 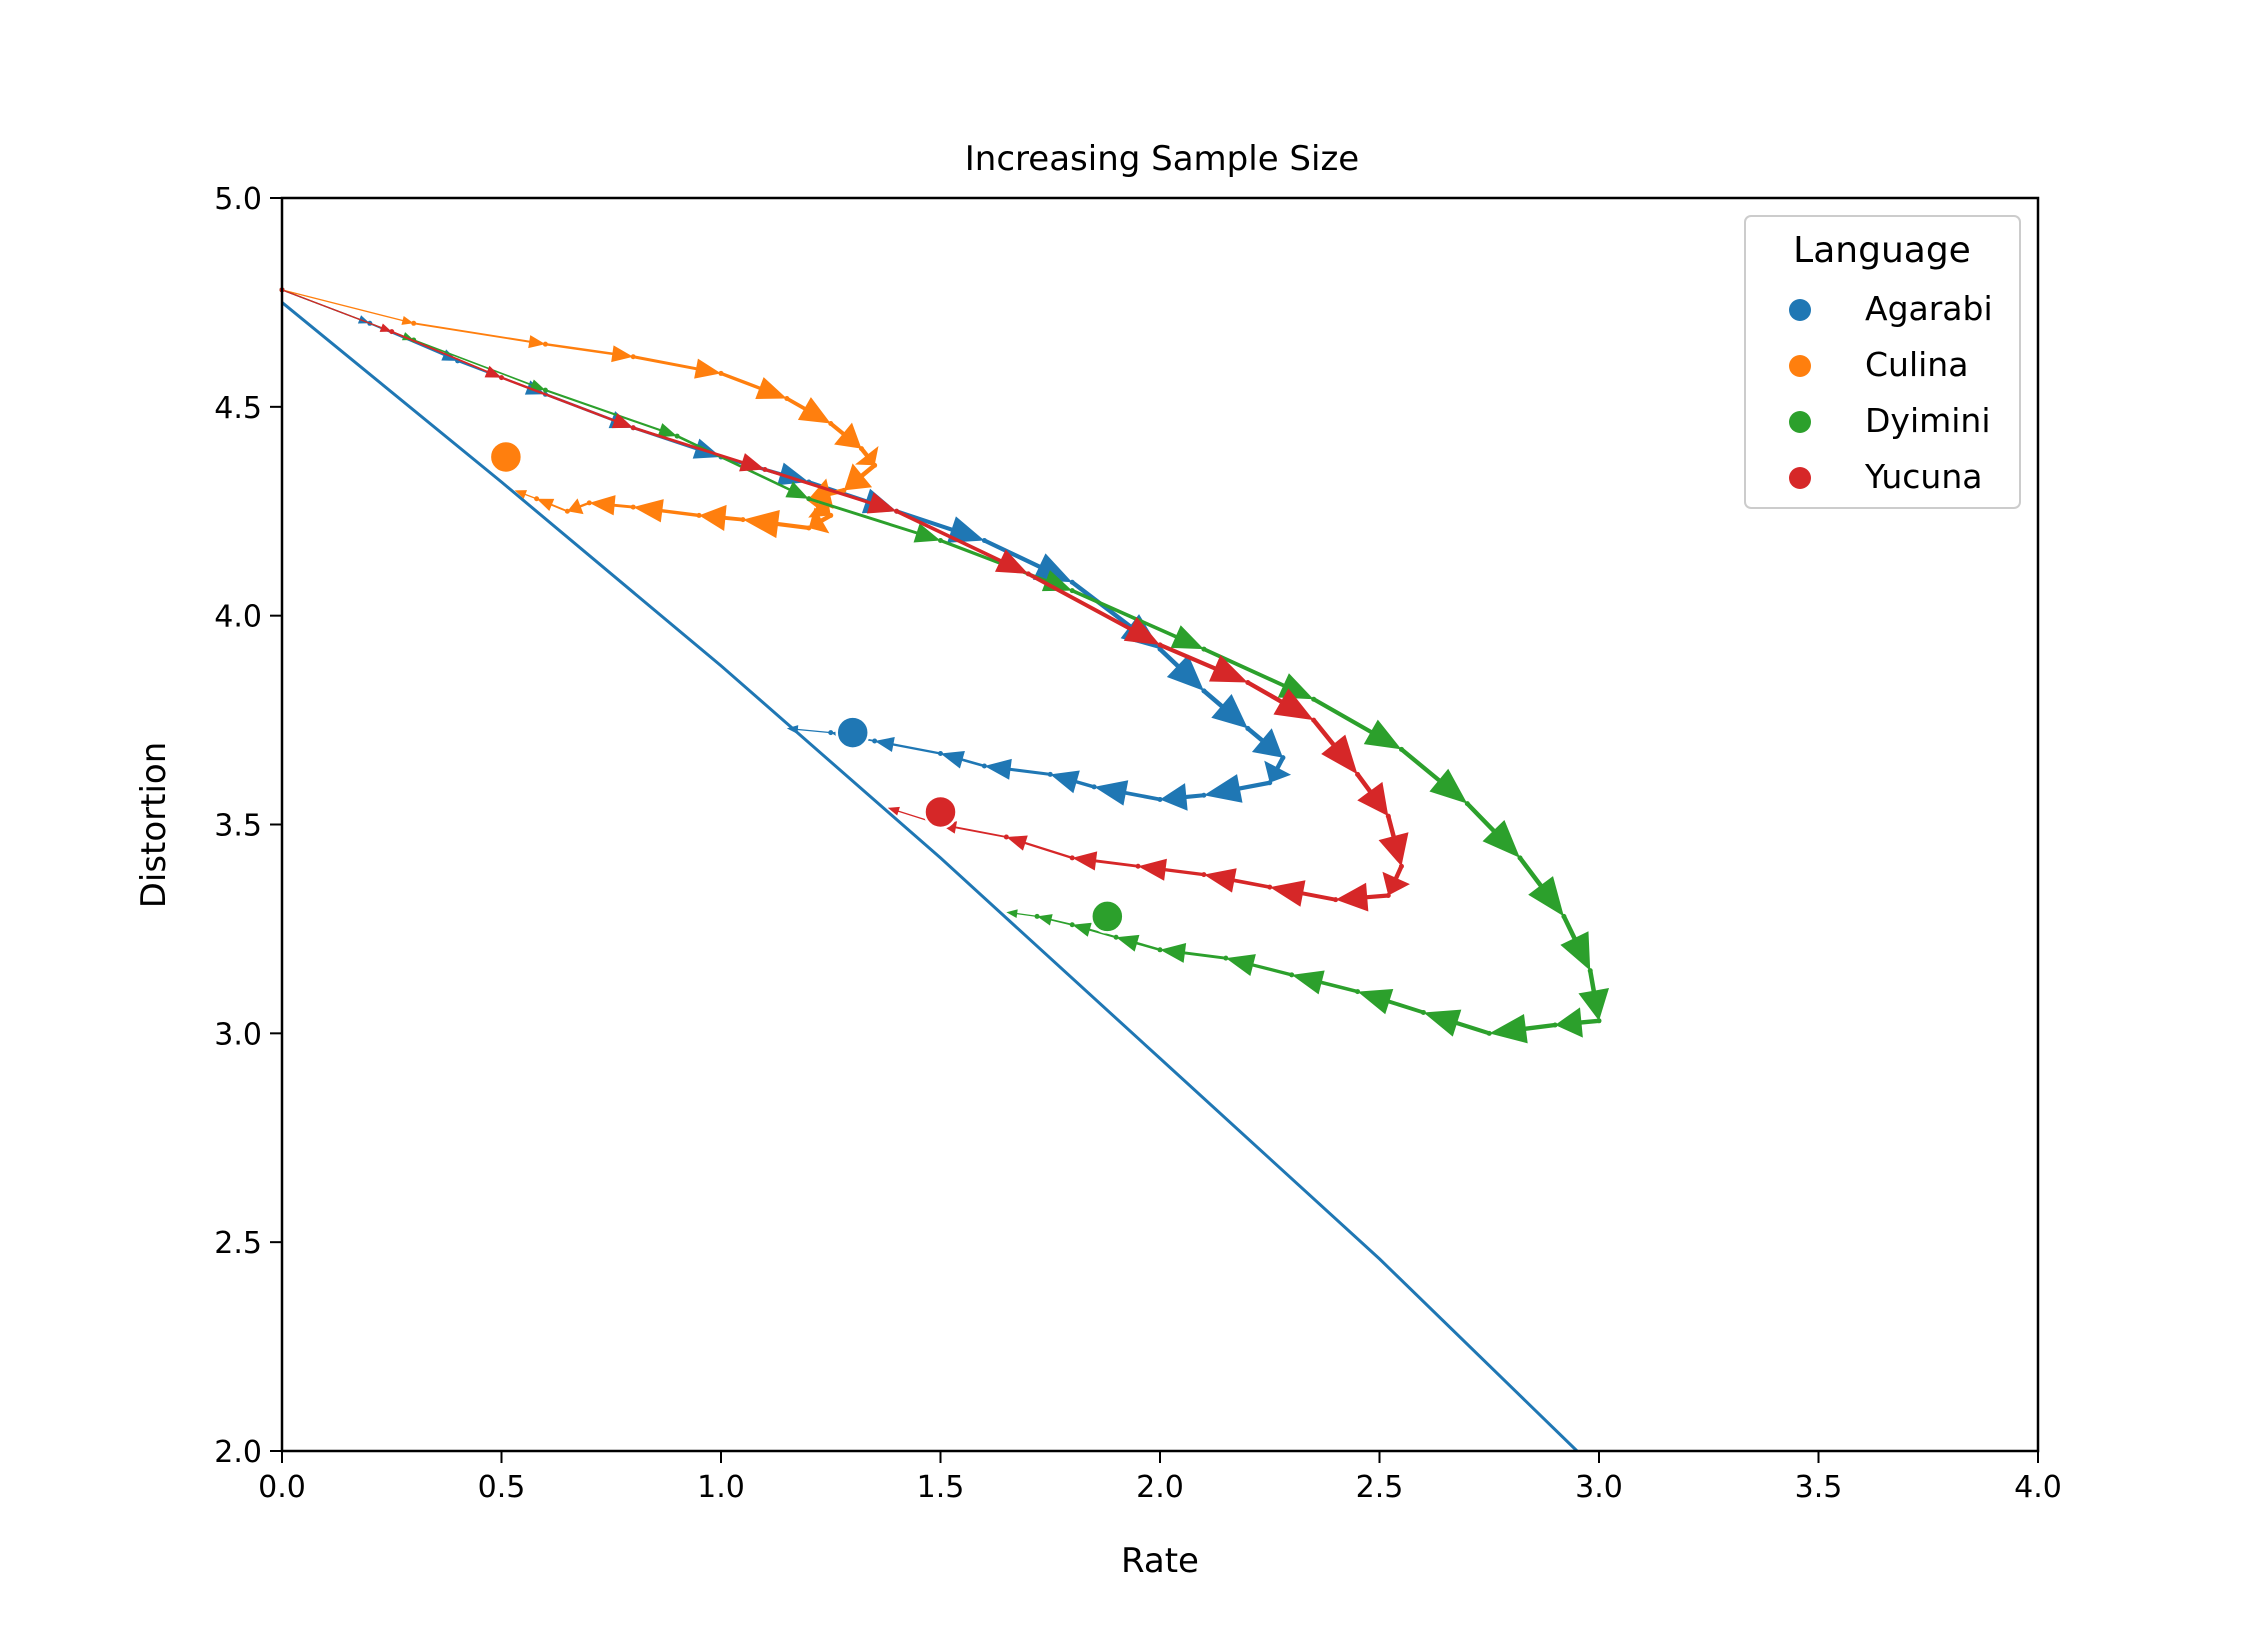 I want to click on legend-box, so click(x=1882, y=362).